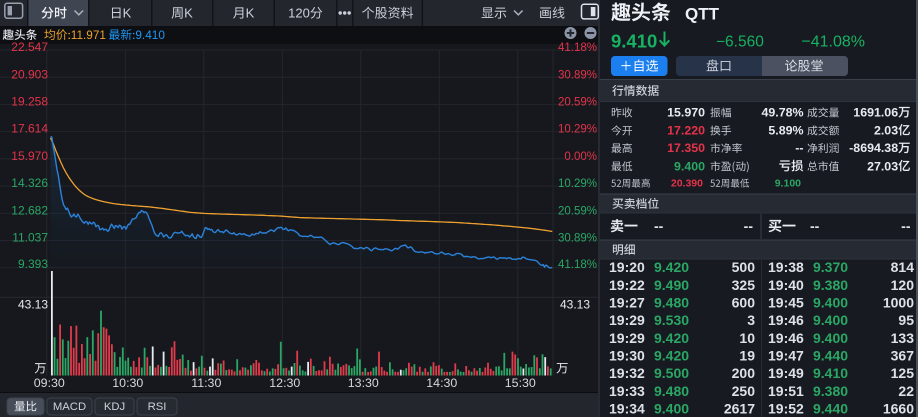 Image resolution: width=918 pixels, height=417 pixels. I want to click on svg-text: 19:20, so click(627, 267).